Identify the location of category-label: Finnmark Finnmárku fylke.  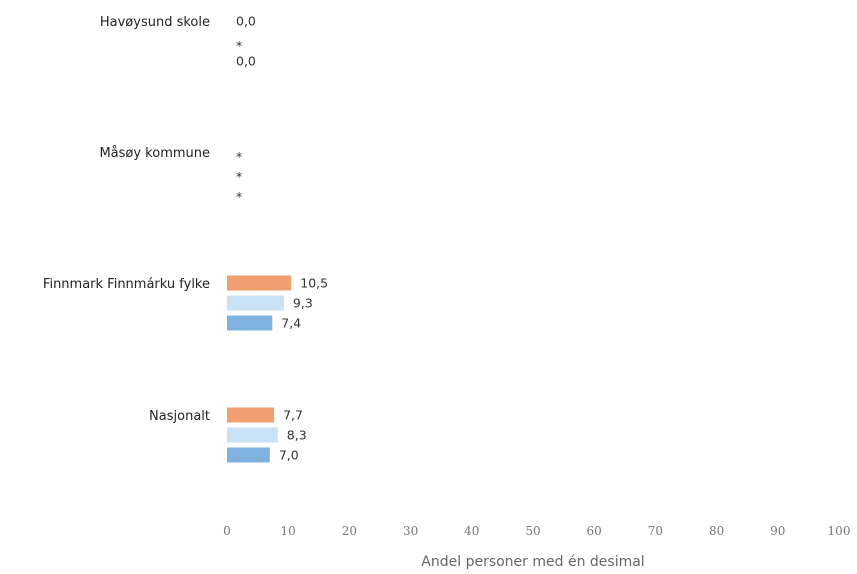
(126, 284).